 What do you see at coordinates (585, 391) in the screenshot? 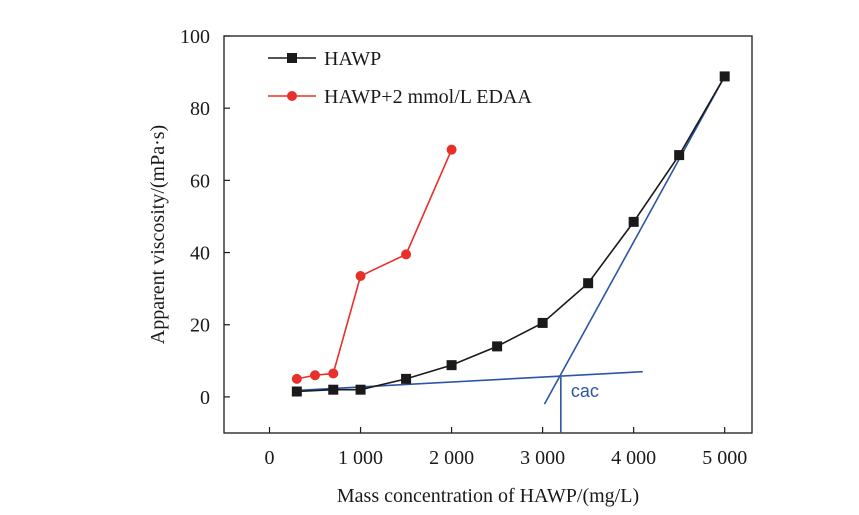
I see `cac-label: cac` at bounding box center [585, 391].